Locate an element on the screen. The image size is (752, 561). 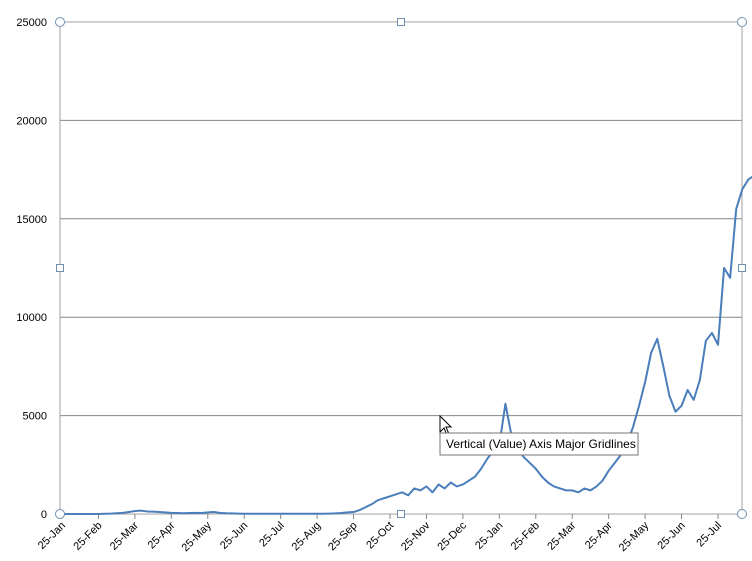
y-tick-label: 10000 is located at coordinates (31, 318).